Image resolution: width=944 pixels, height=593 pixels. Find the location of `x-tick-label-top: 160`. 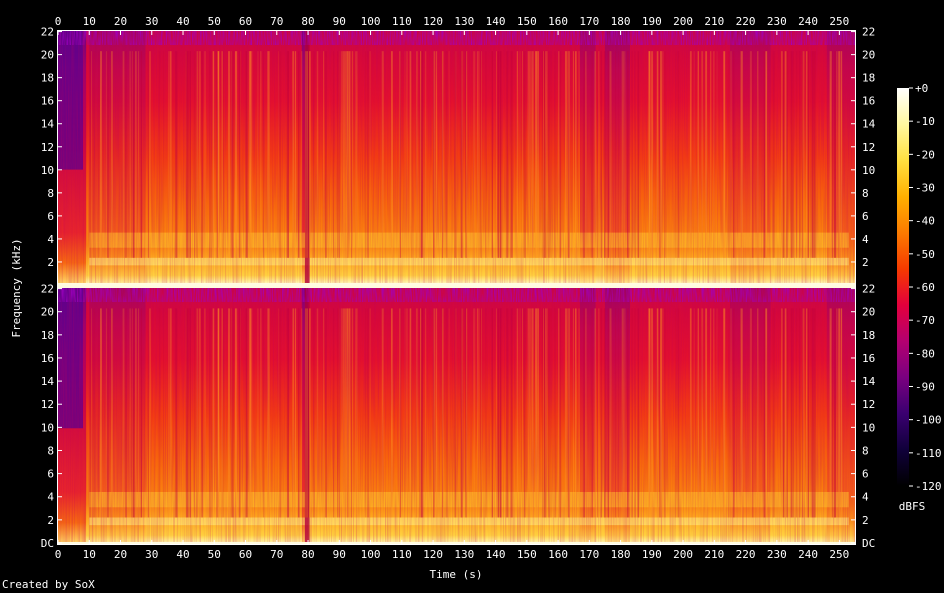

x-tick-label-top: 160 is located at coordinates (558, 21).